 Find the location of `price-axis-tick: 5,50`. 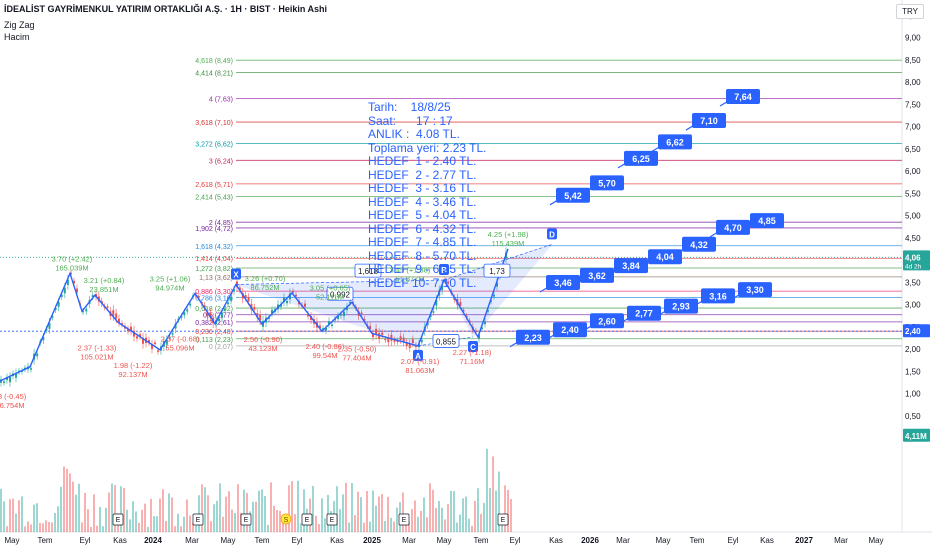

price-axis-tick: 5,50 is located at coordinates (913, 193).